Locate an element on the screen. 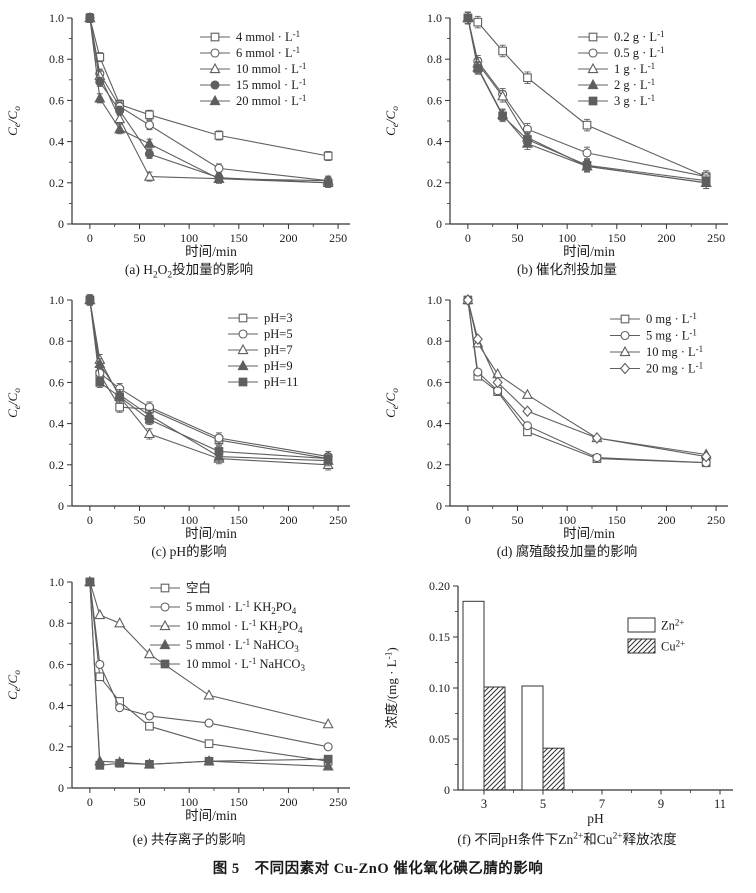 This screenshot has width=756, height=893. x-tick-label: 5 is located at coordinates (543, 804).